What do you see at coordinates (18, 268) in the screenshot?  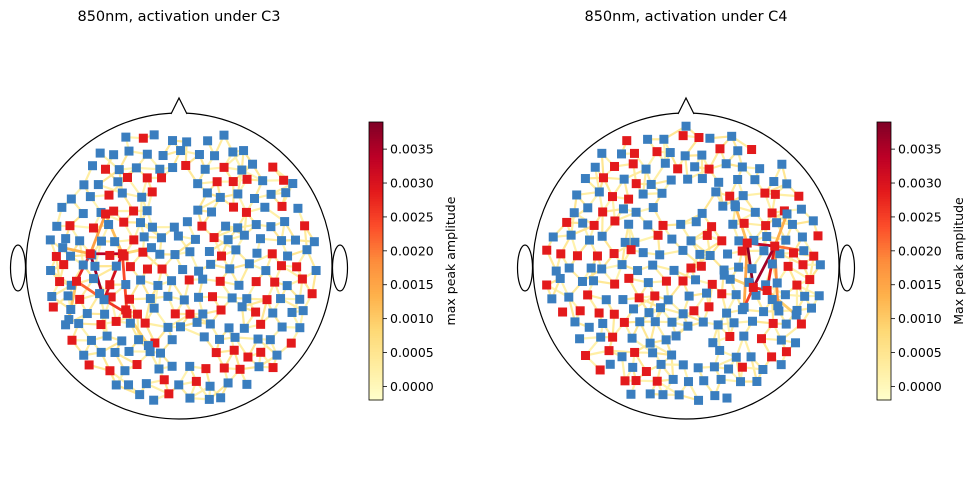 I see `left-ear` at bounding box center [18, 268].